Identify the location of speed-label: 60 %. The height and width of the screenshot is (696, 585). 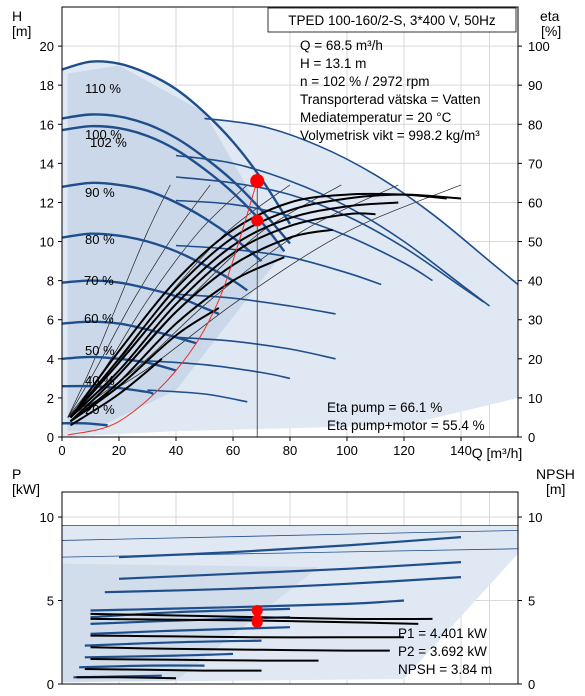
(99, 318).